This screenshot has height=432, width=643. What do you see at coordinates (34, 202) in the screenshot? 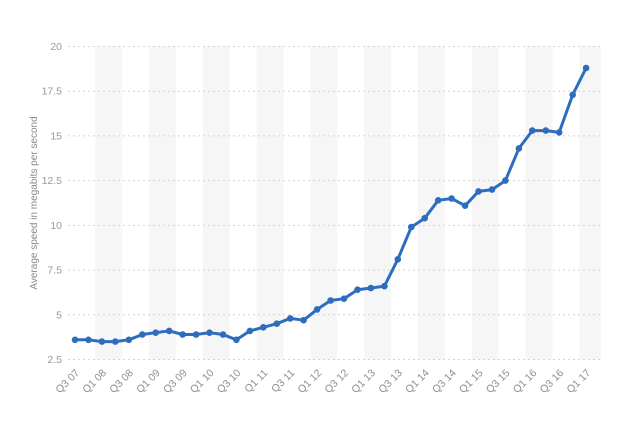
I see `y-axis-title: Average speed in megabits per second` at bounding box center [34, 202].